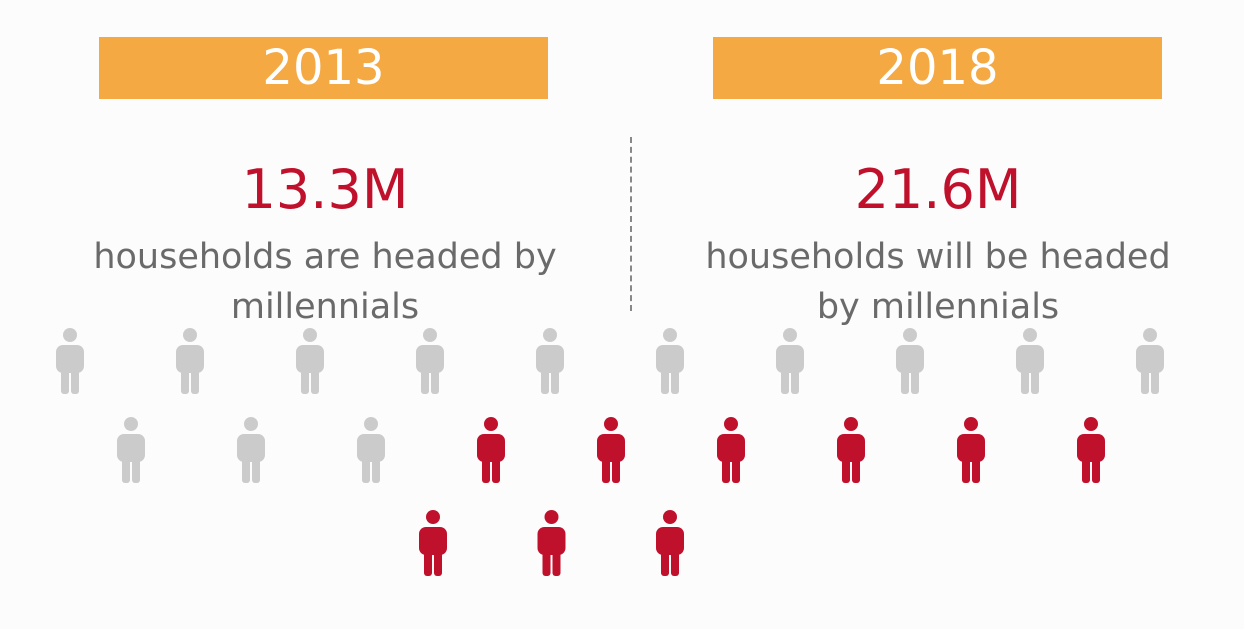  Describe the element at coordinates (631, 224) in the screenshot. I see `divider` at that location.